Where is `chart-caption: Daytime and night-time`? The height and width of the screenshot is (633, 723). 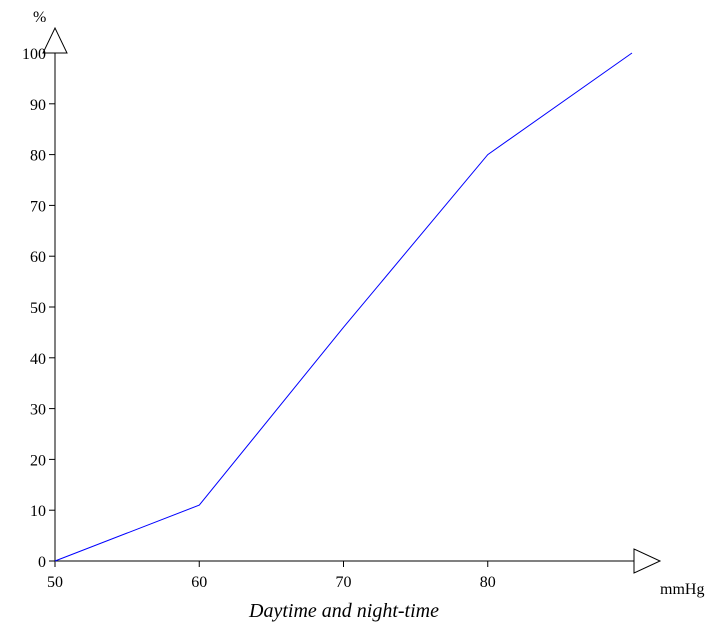 chart-caption: Daytime and night-time is located at coordinates (343, 611).